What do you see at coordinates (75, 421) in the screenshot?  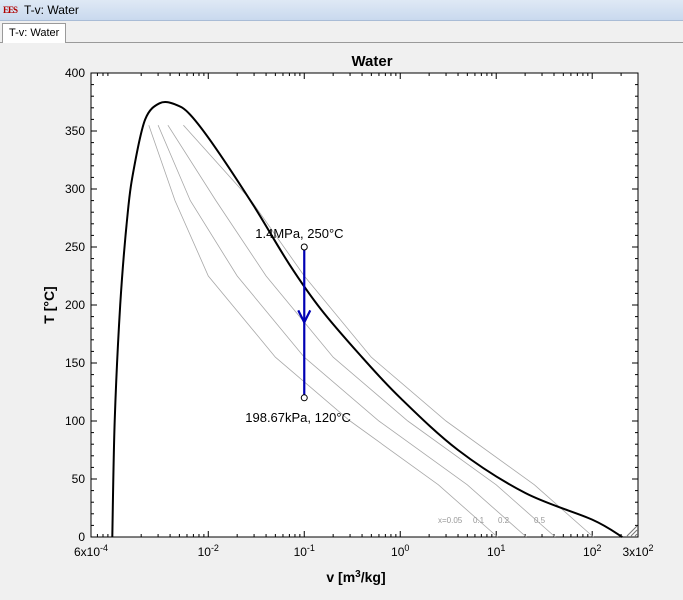 I see `y-tick-label: 100` at bounding box center [75, 421].